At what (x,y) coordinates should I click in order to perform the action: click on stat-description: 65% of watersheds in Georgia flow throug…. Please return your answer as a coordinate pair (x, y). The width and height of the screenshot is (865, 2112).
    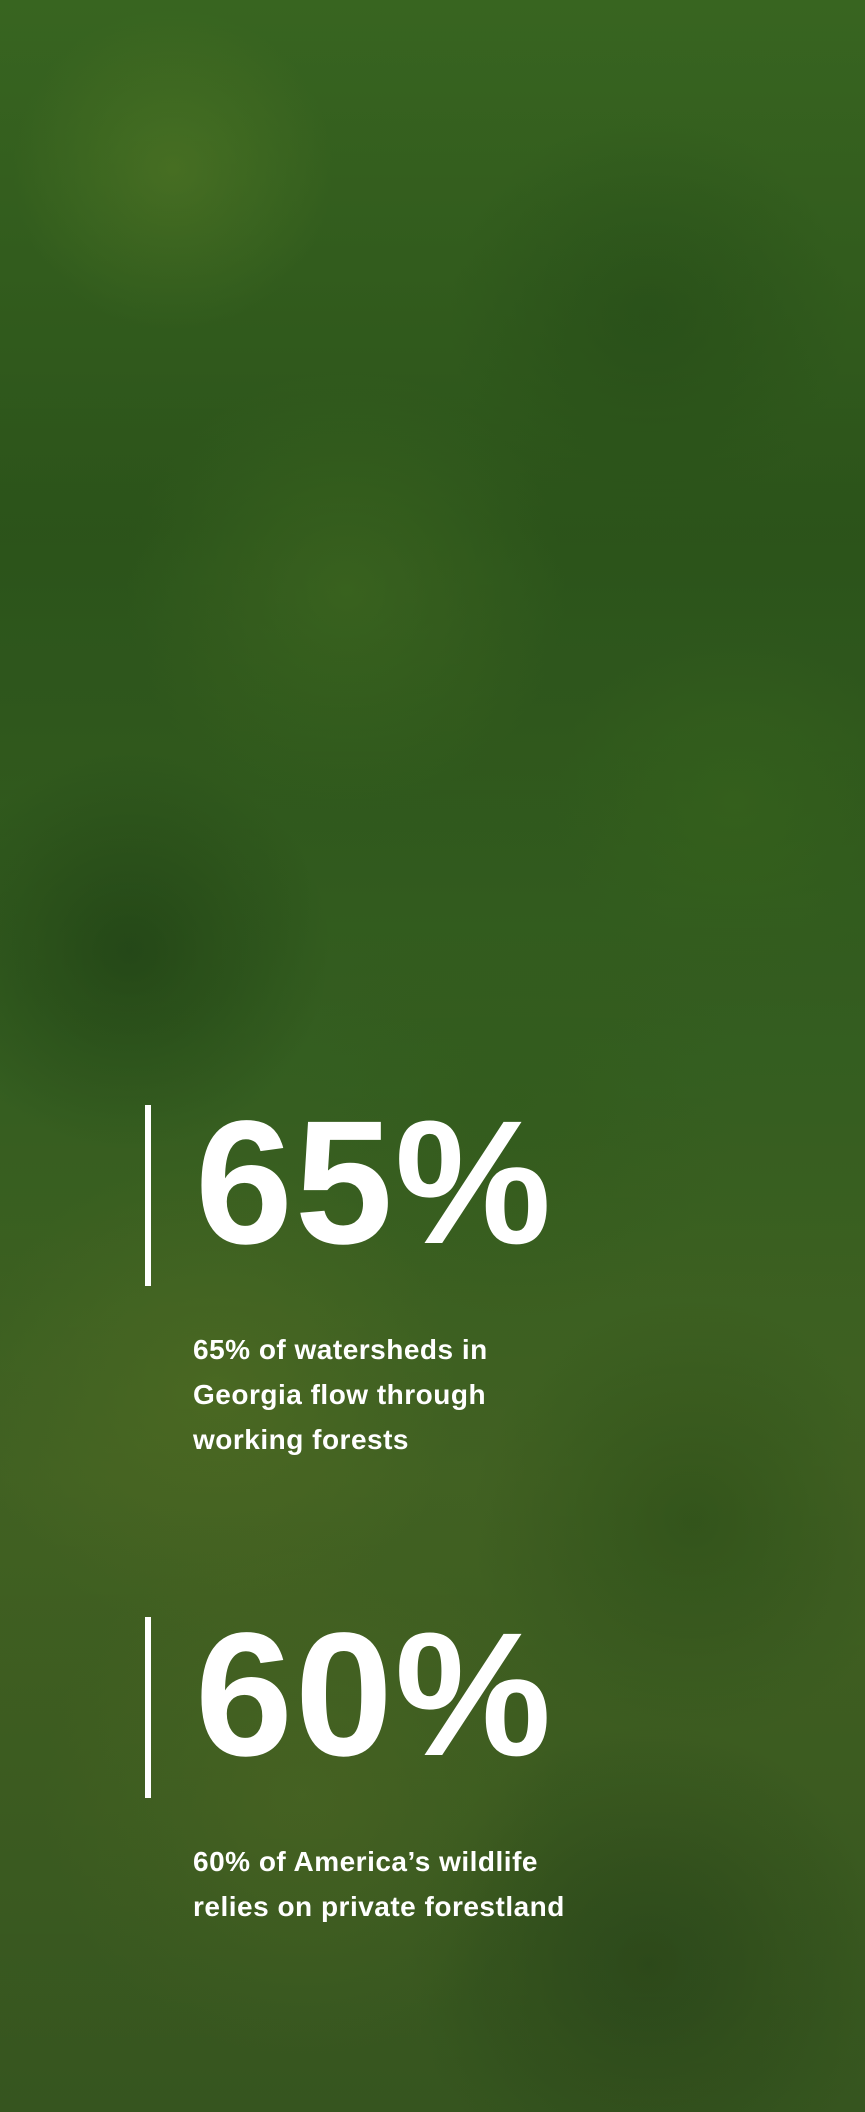
    Looking at the image, I should click on (340, 1394).